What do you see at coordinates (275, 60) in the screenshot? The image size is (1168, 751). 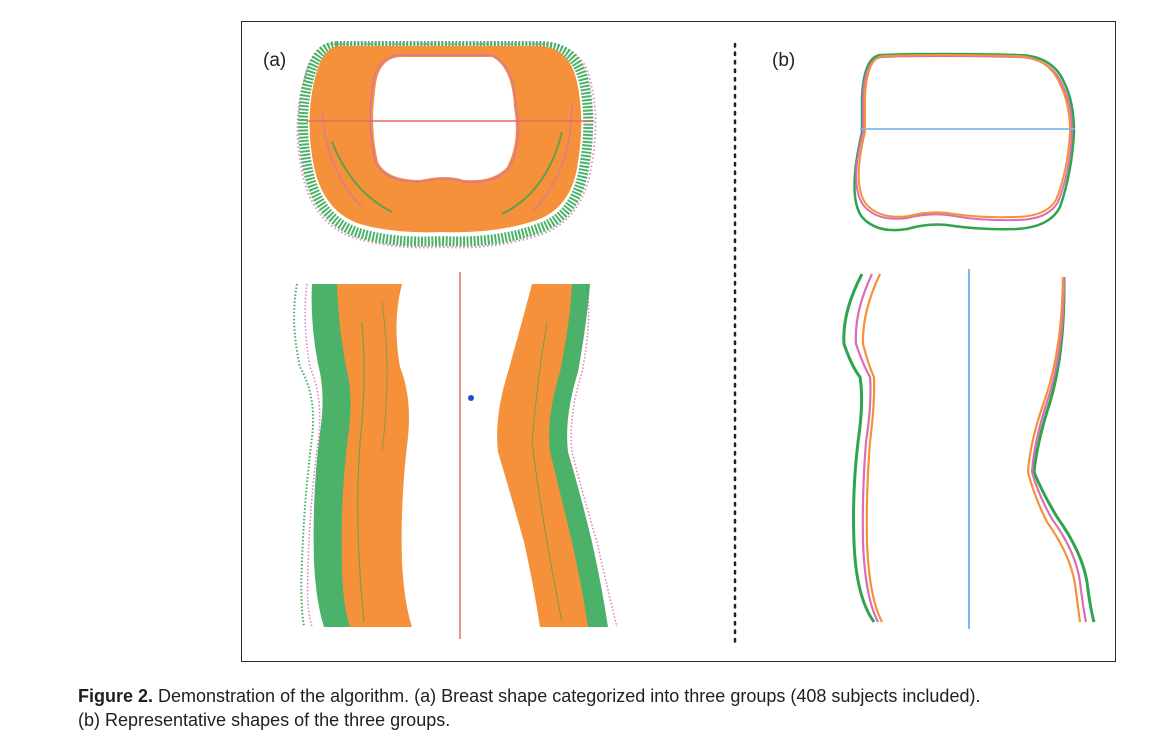 I see `panel-a-label: (a)` at bounding box center [275, 60].